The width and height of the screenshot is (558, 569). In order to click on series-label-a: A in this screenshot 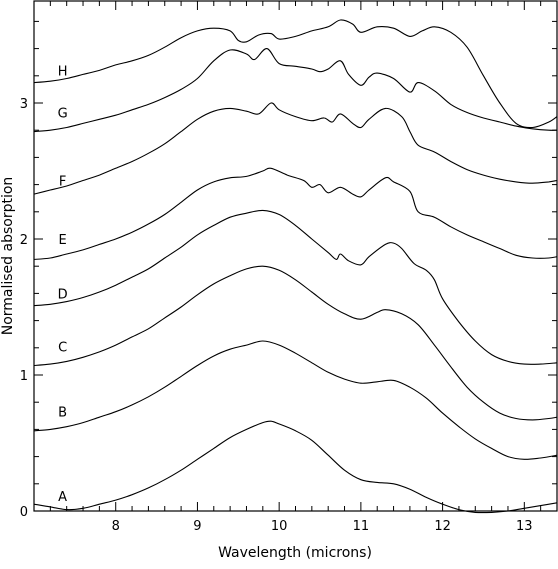, I will do `click(62, 497)`.